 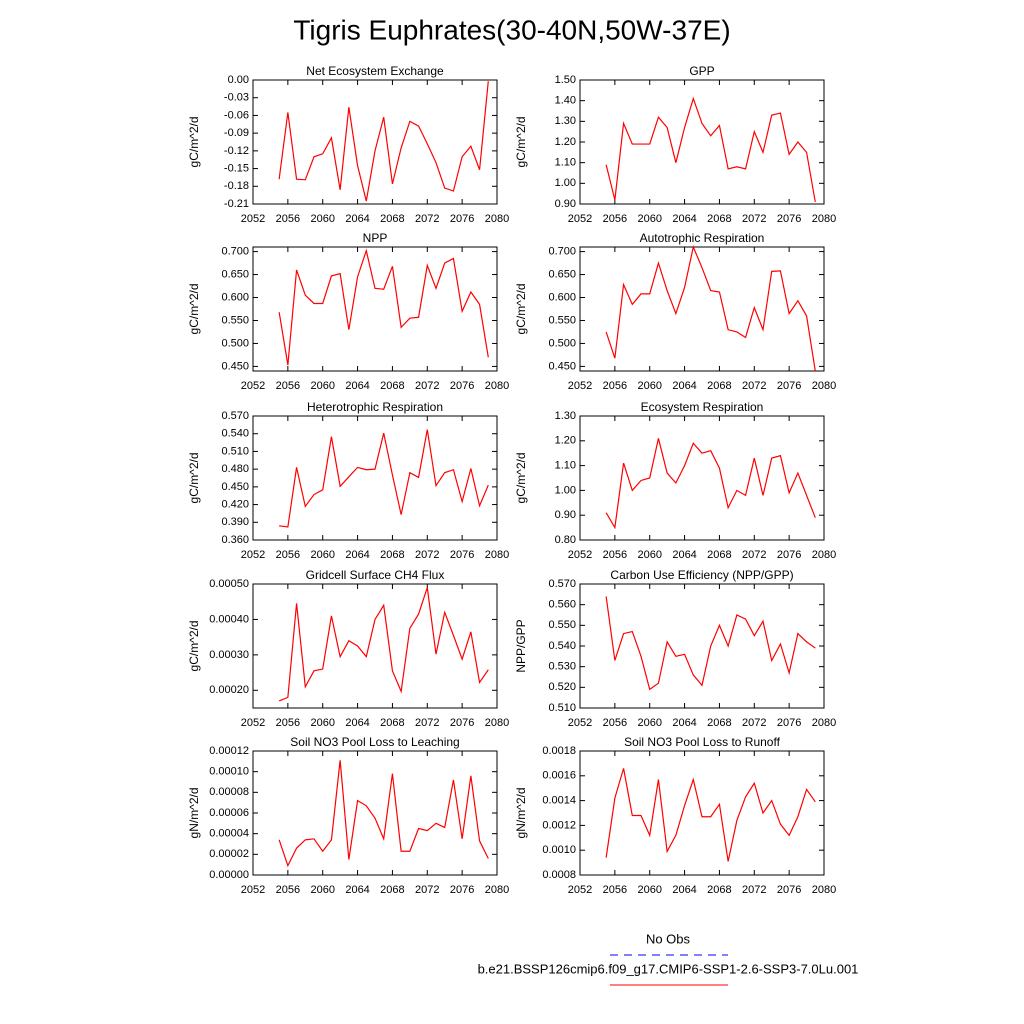 I want to click on panel-title: Autotrophic Respiration, so click(x=702, y=238).